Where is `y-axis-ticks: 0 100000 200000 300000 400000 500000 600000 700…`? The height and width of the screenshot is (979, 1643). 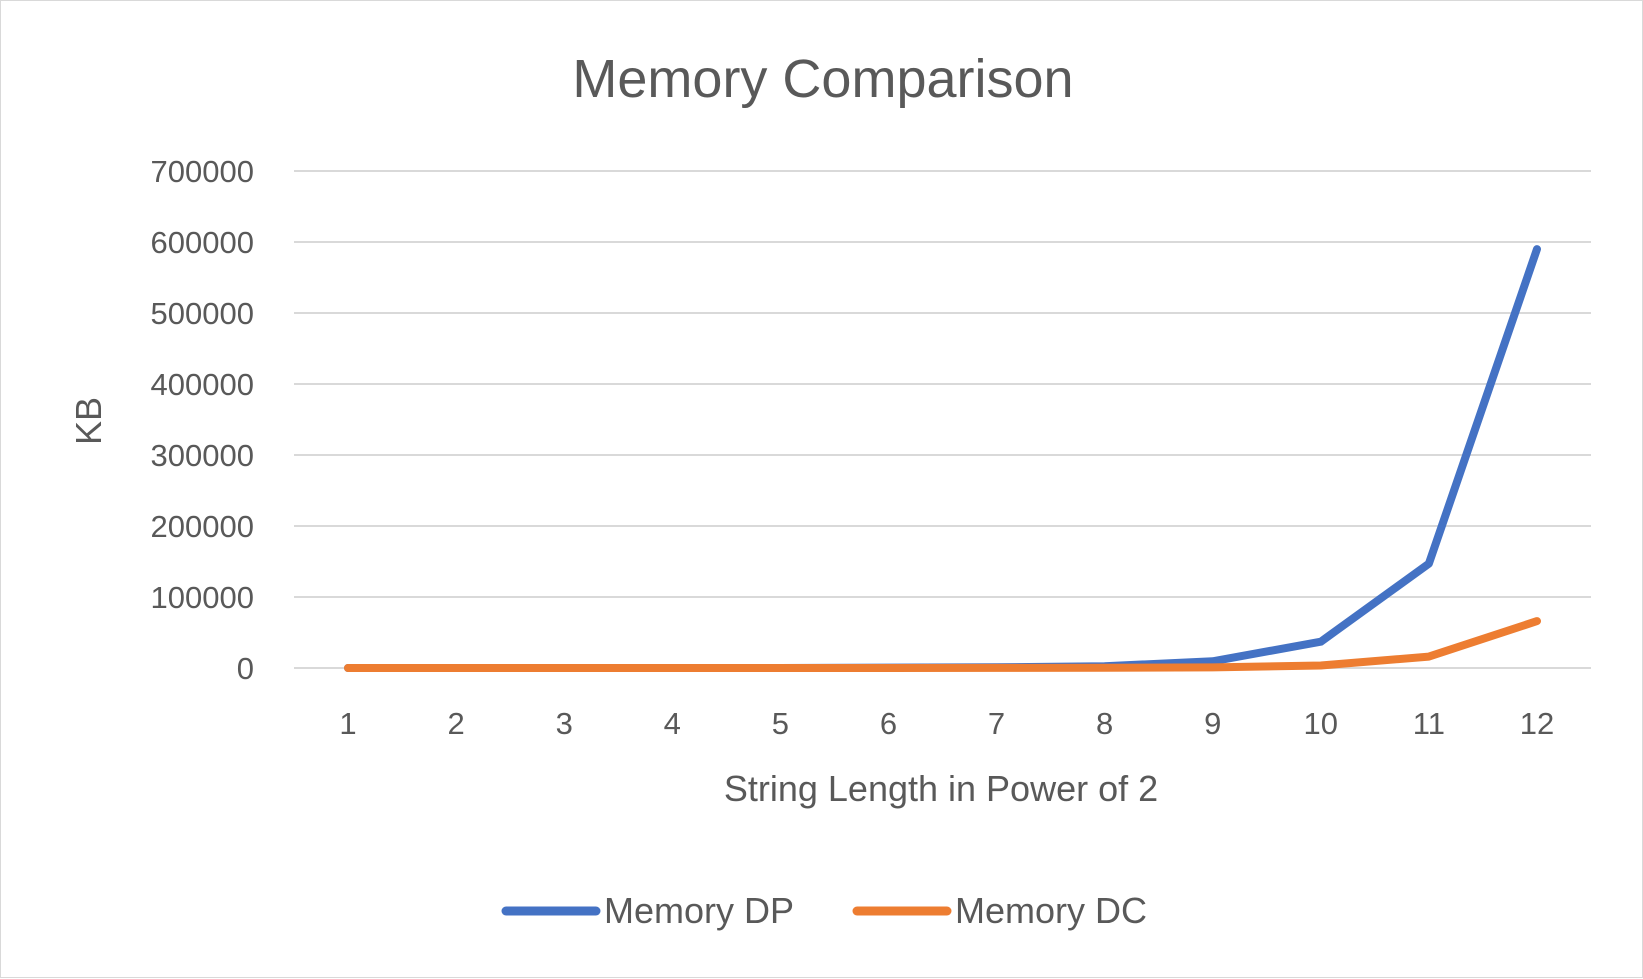 y-axis-ticks: 0 100000 200000 300000 400000 500000 600000 700… is located at coordinates (202, 420).